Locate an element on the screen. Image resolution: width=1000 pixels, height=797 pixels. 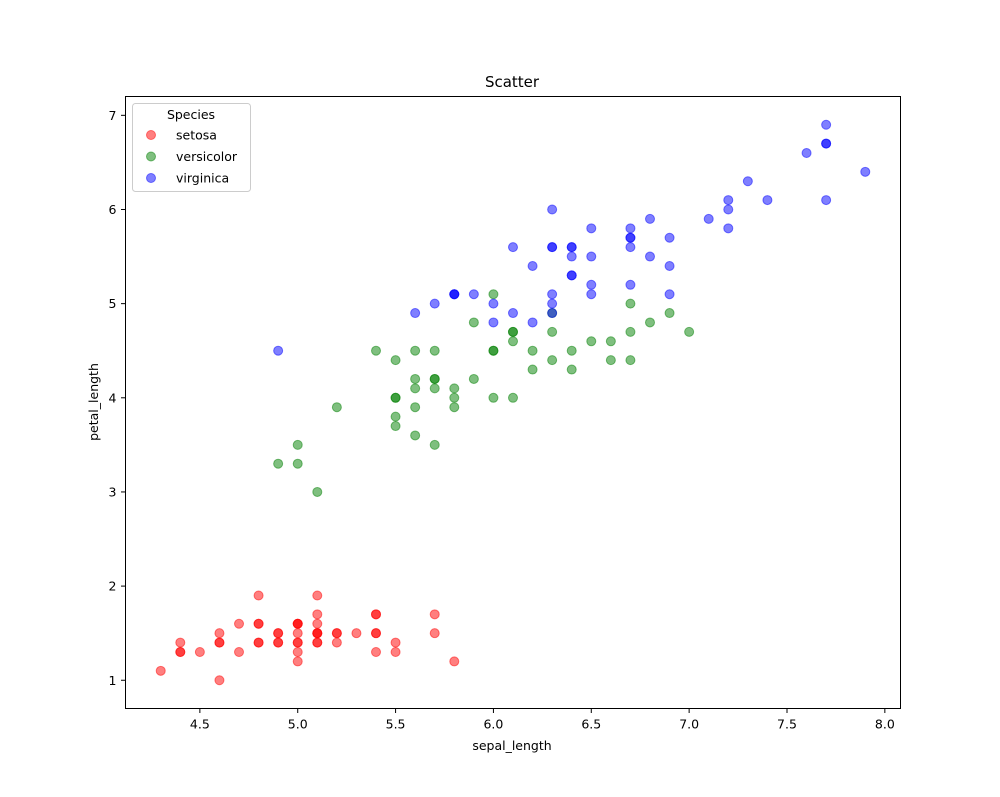
chart-title: Scatter is located at coordinates (512, 82).